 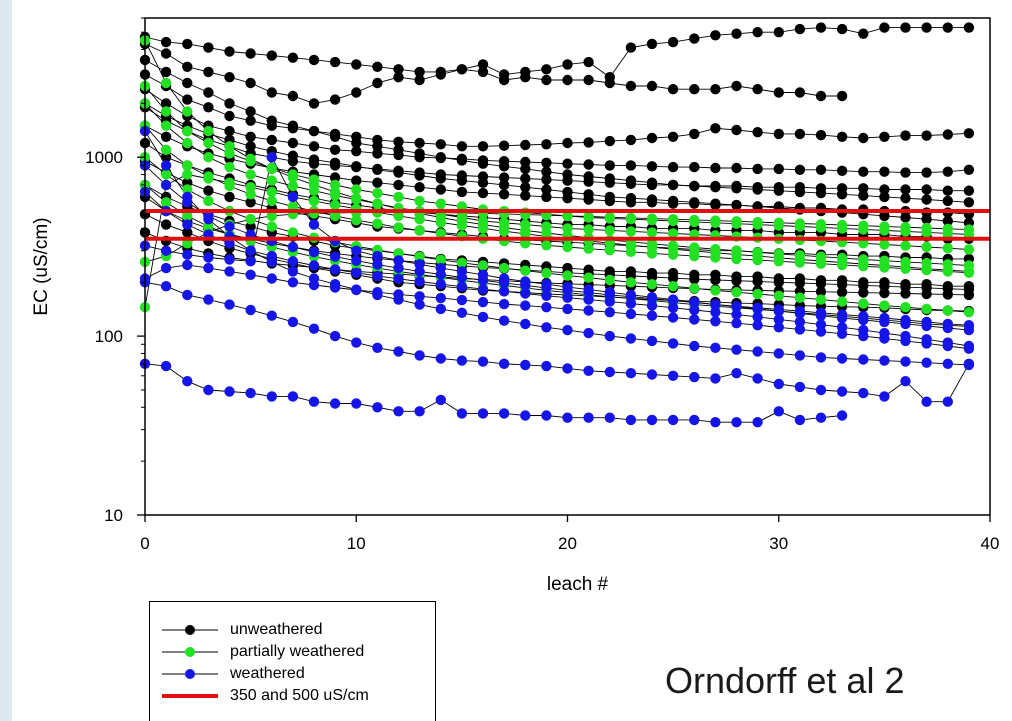 What do you see at coordinates (556, 263) in the screenshot?
I see `series-line` at bounding box center [556, 263].